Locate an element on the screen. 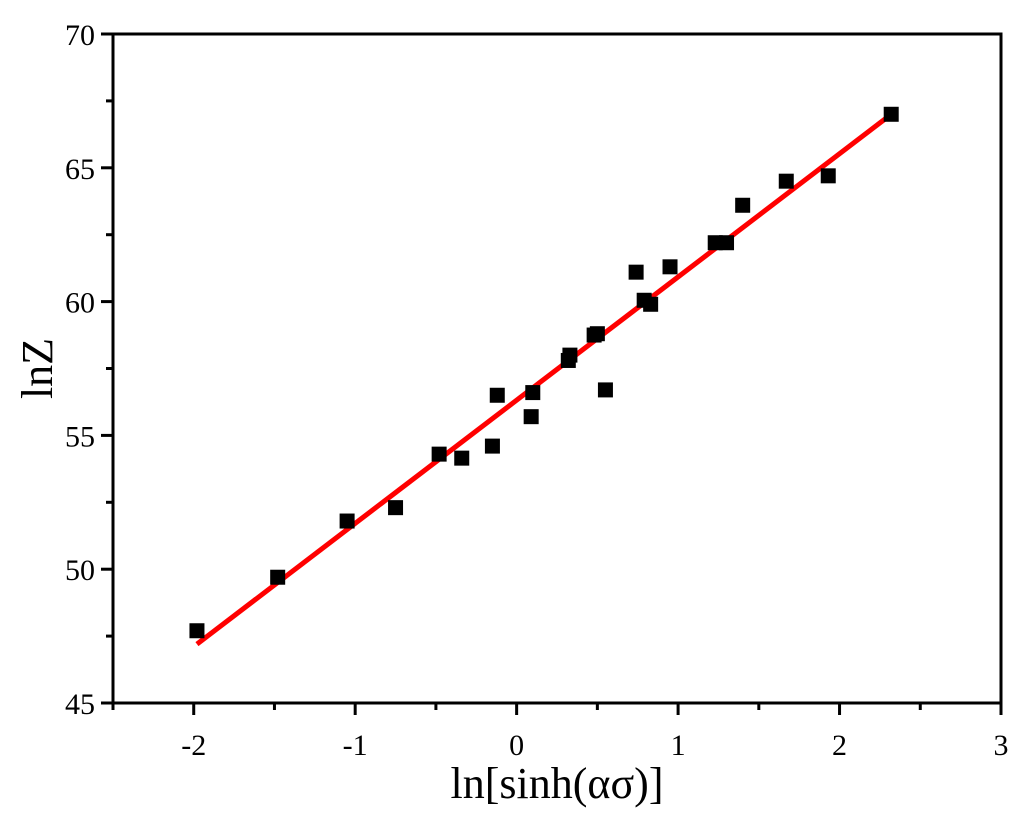 This screenshot has height=819, width=1024. y-tick-label: 70 is located at coordinates (80, 35).